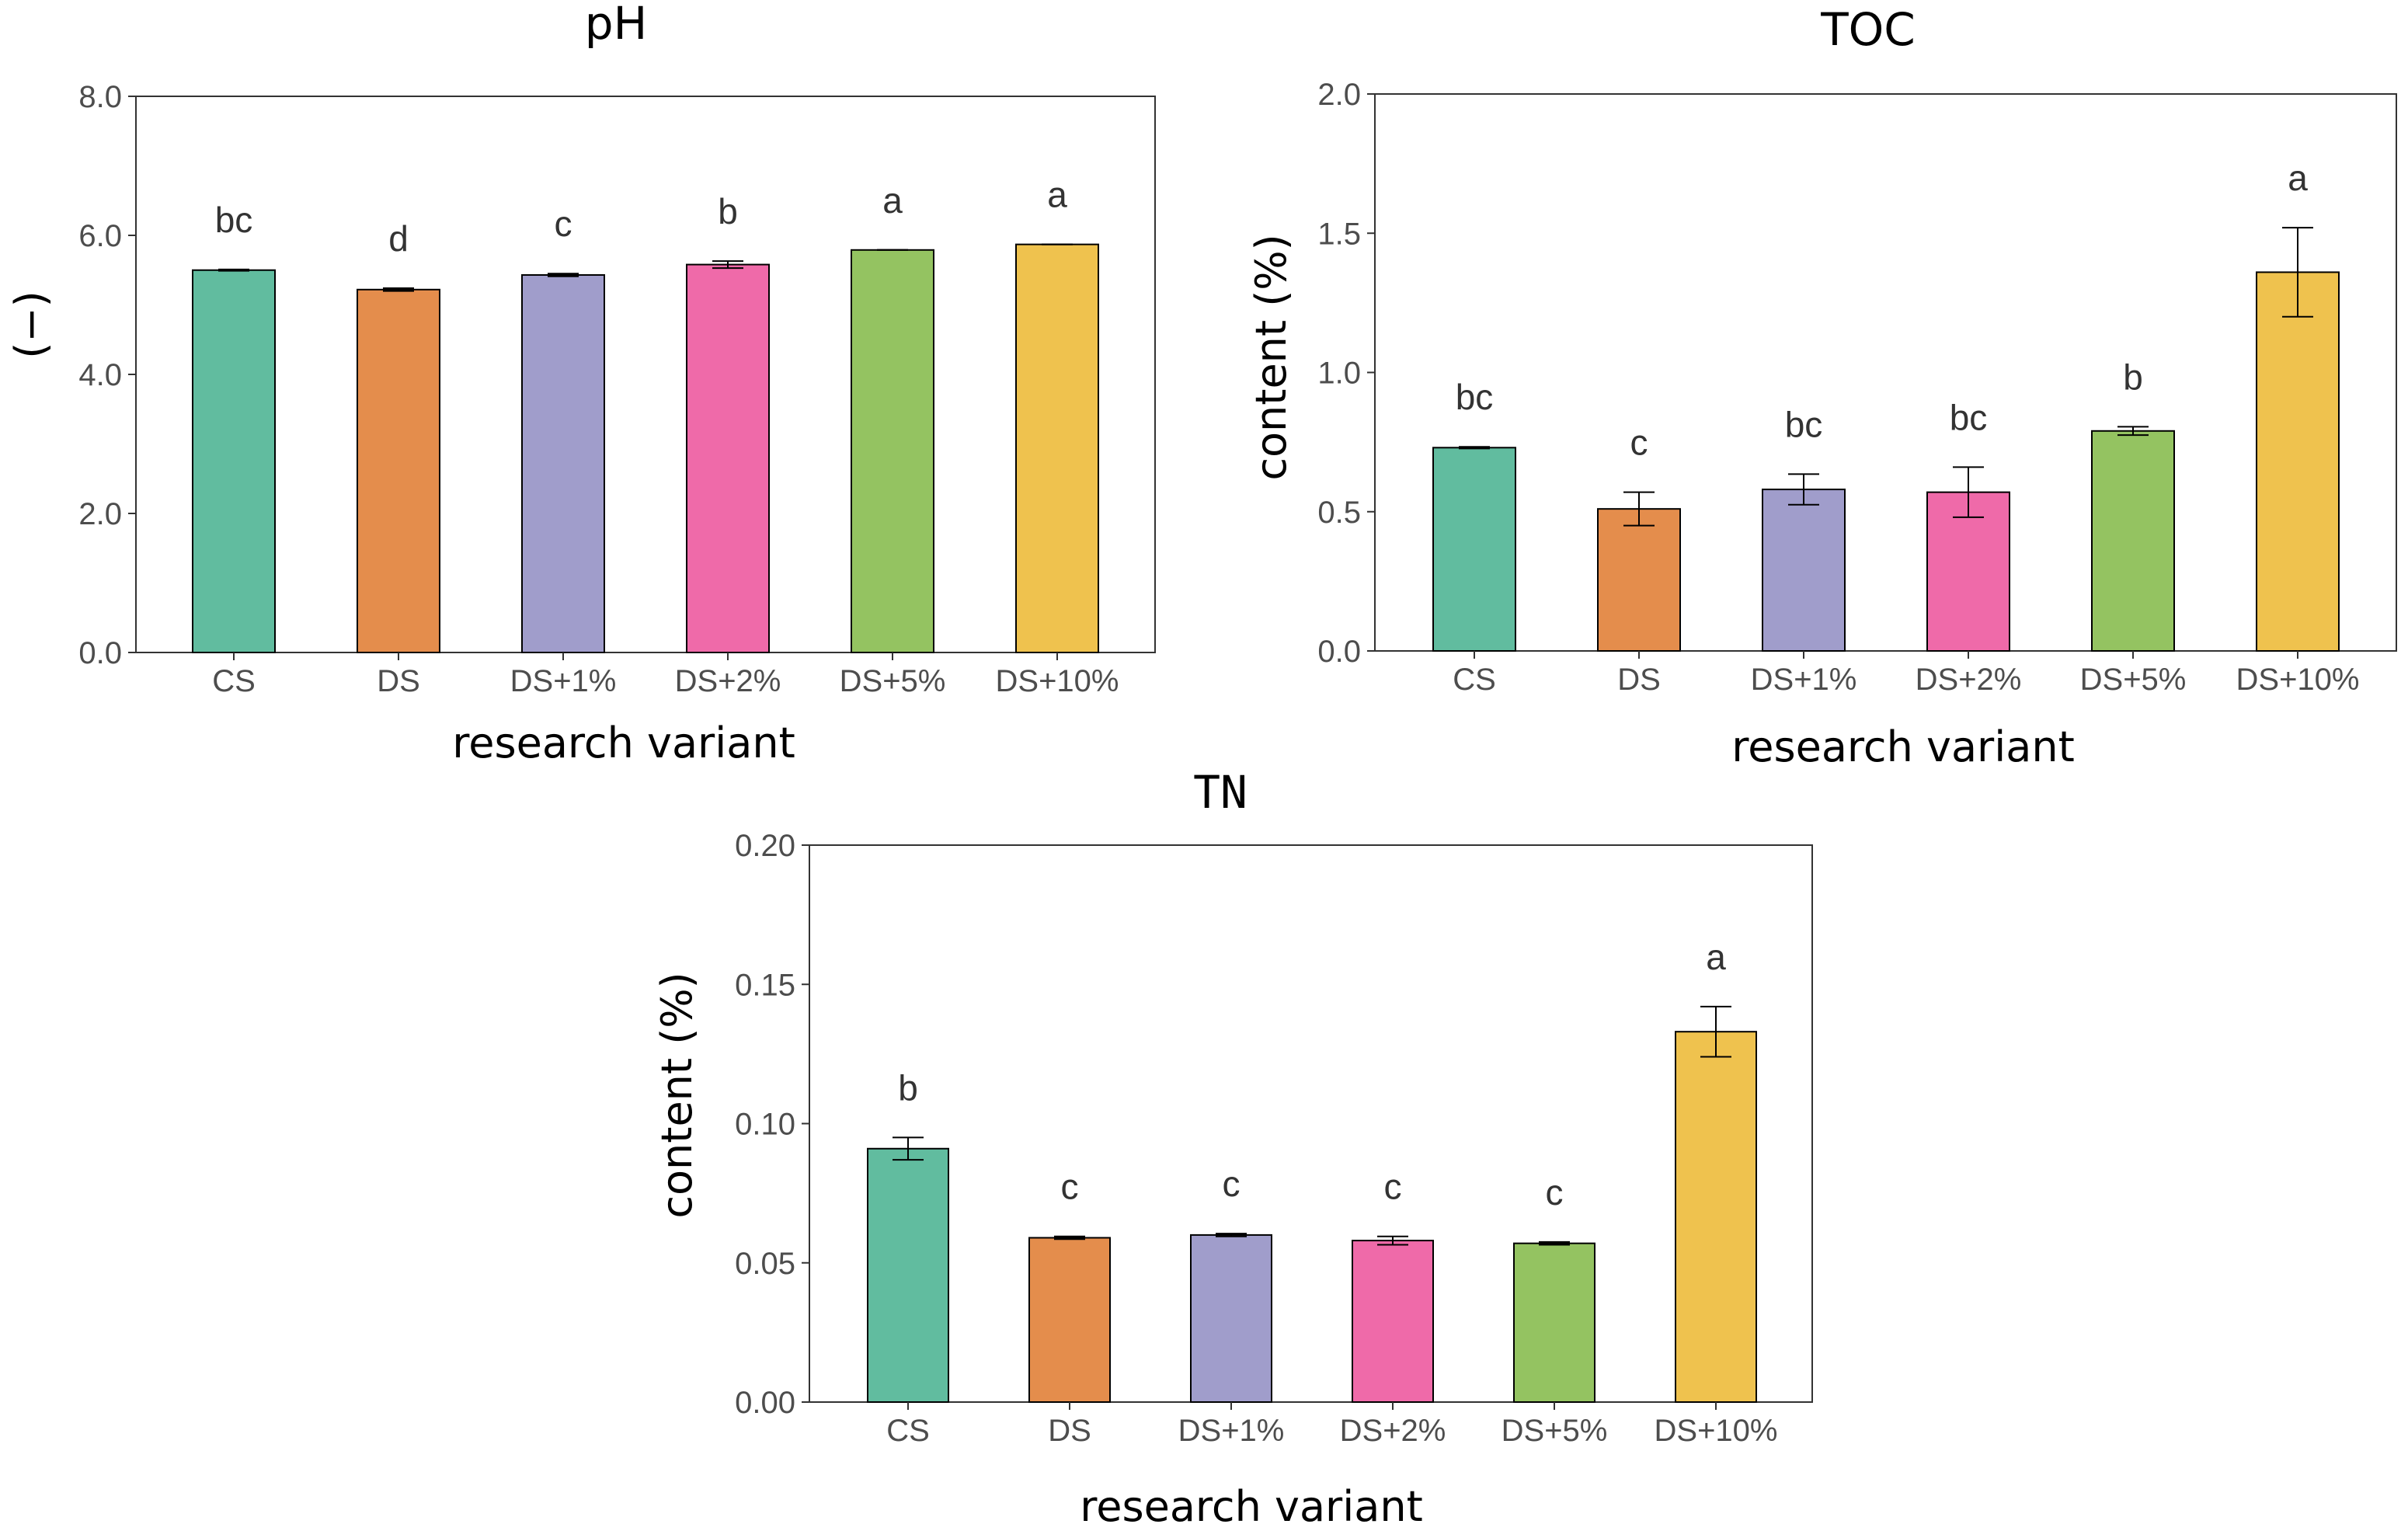 This screenshot has width=2408, height=1538. I want to click on ph-bar-DS+2%, so click(728, 458).